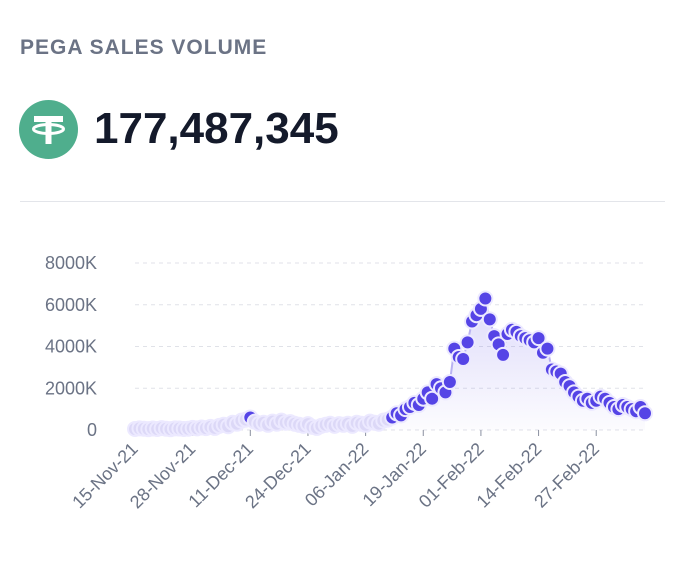  Describe the element at coordinates (216, 128) in the screenshot. I see `total-volume: 177,487,345` at that location.